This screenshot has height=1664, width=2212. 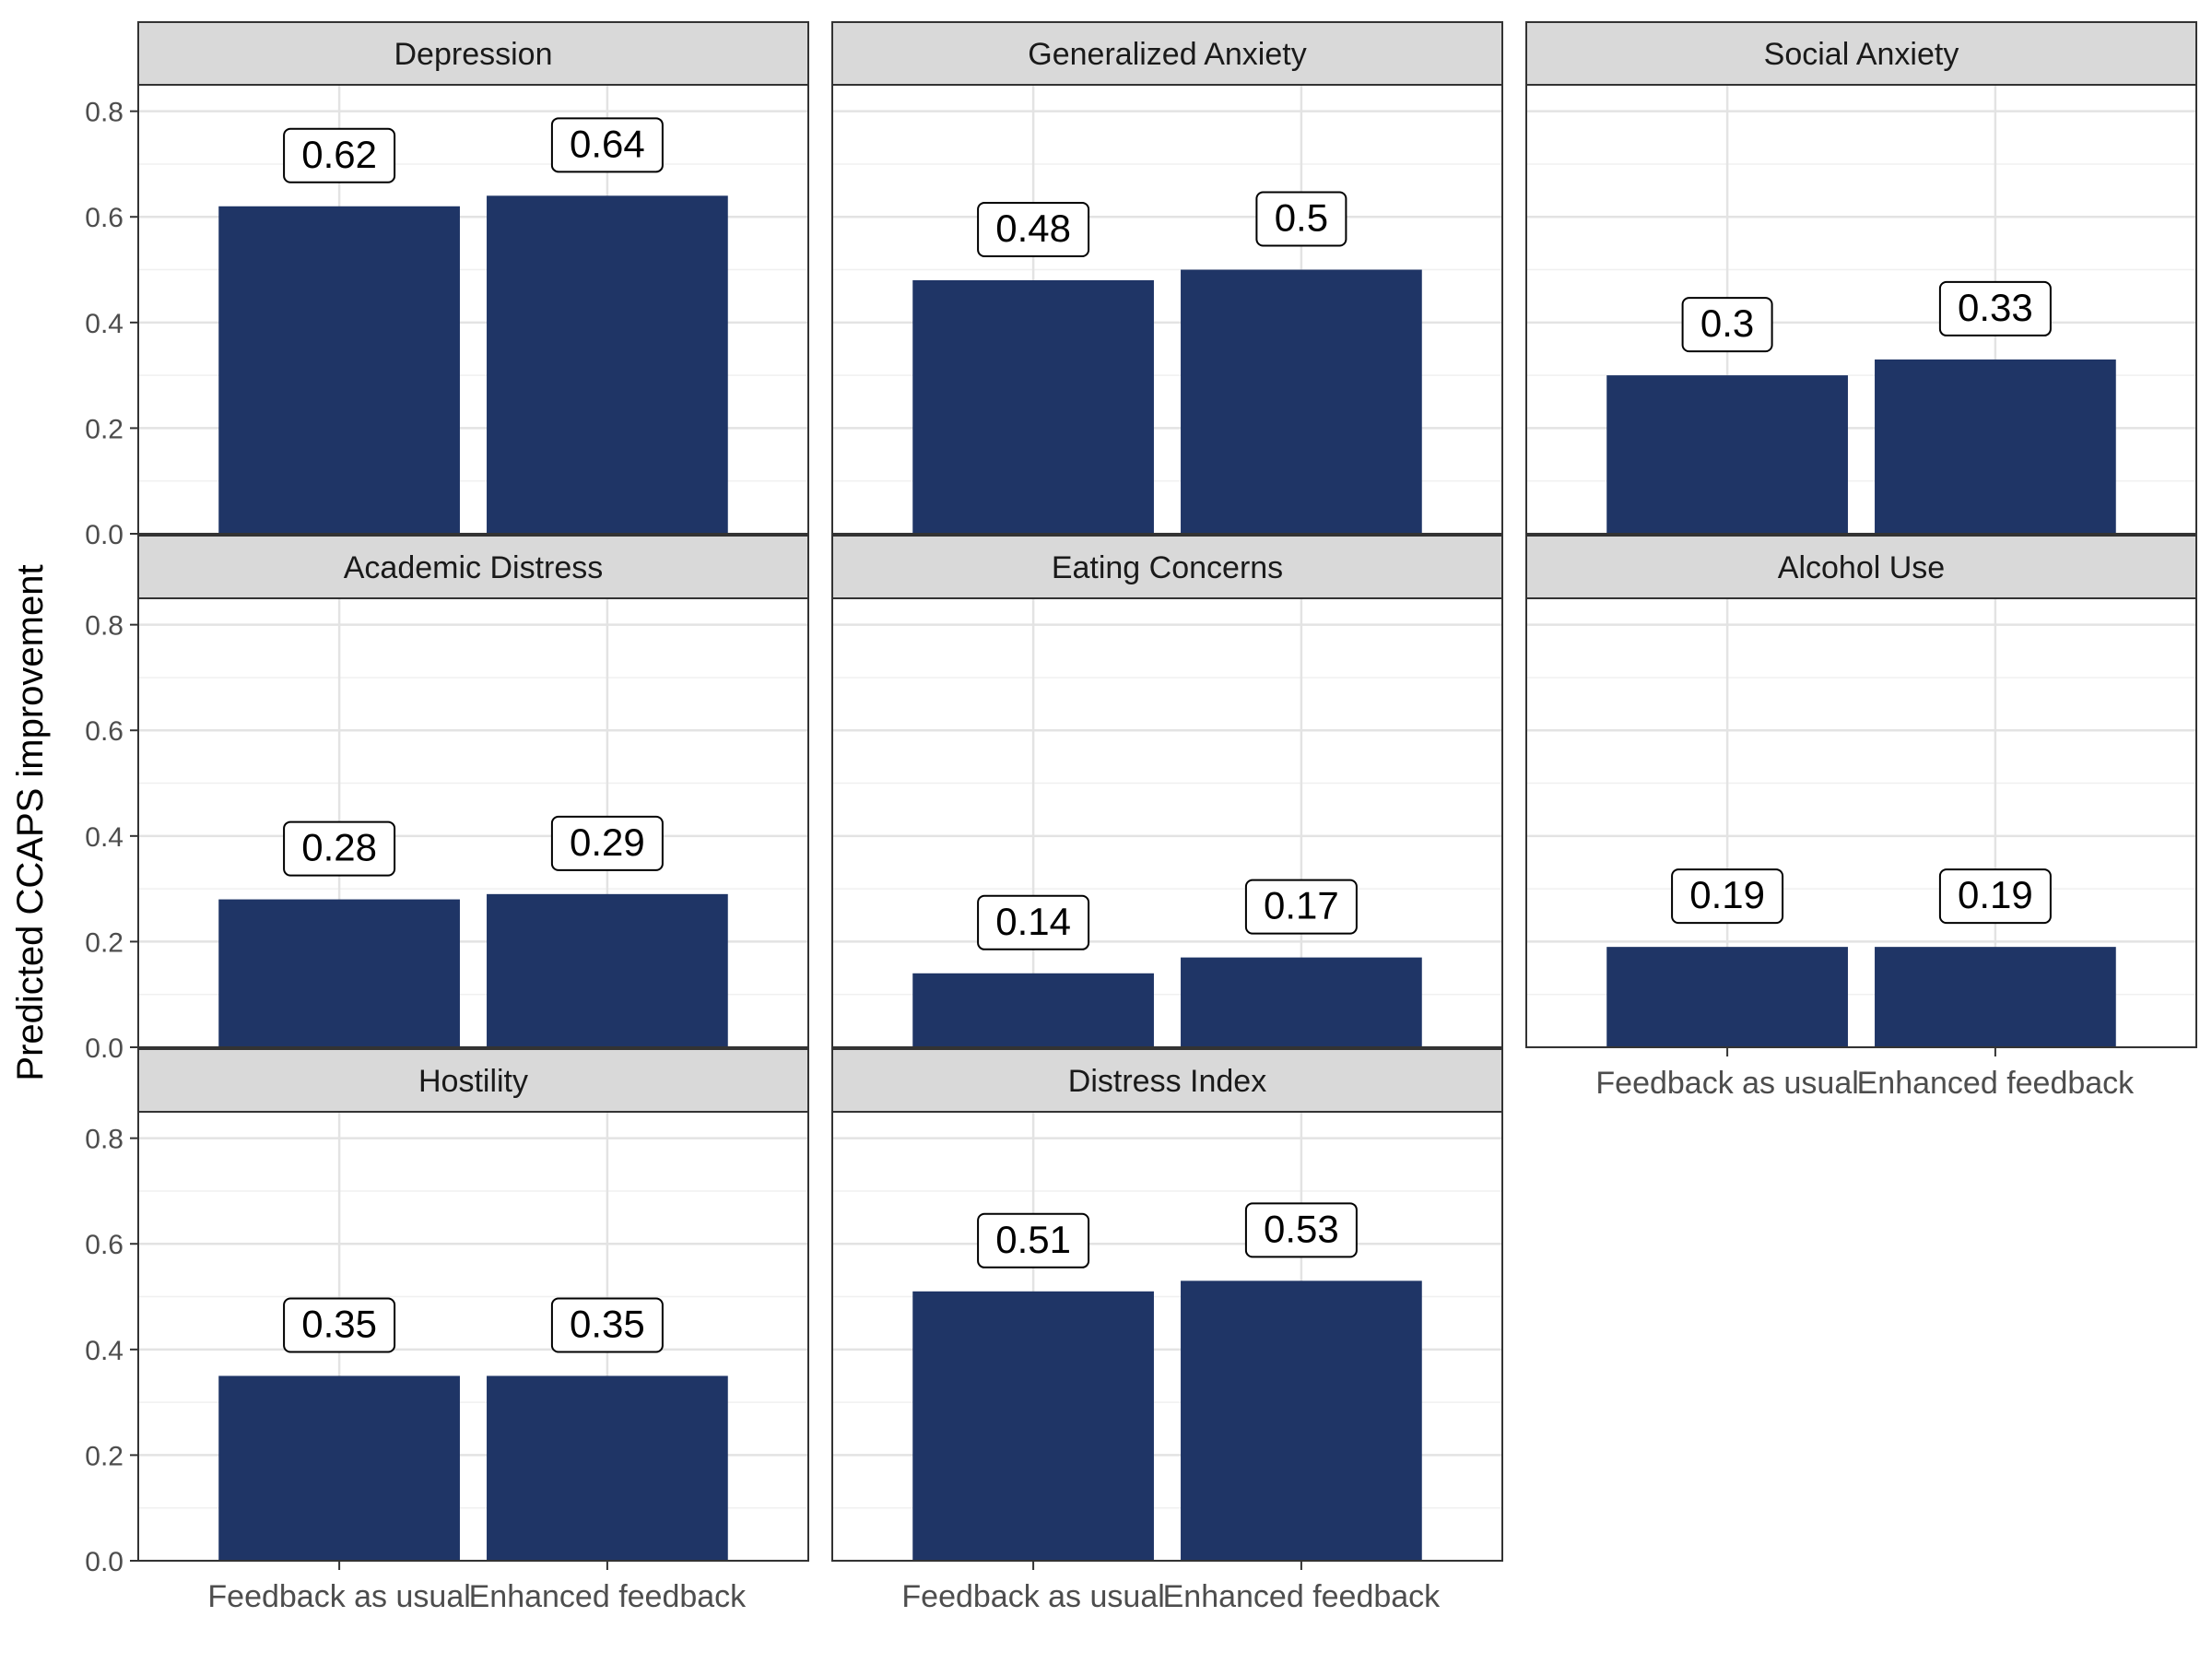 I want to click on facet-title: Alcohol Use, so click(x=1861, y=567).